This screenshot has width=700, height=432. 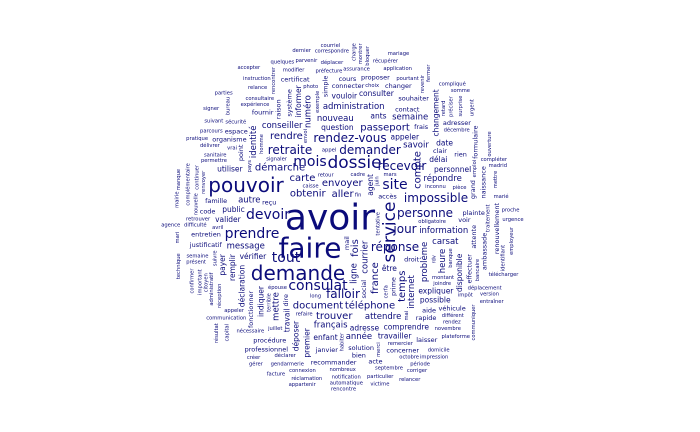 I want to click on cloud-word: compte, so click(x=418, y=170).